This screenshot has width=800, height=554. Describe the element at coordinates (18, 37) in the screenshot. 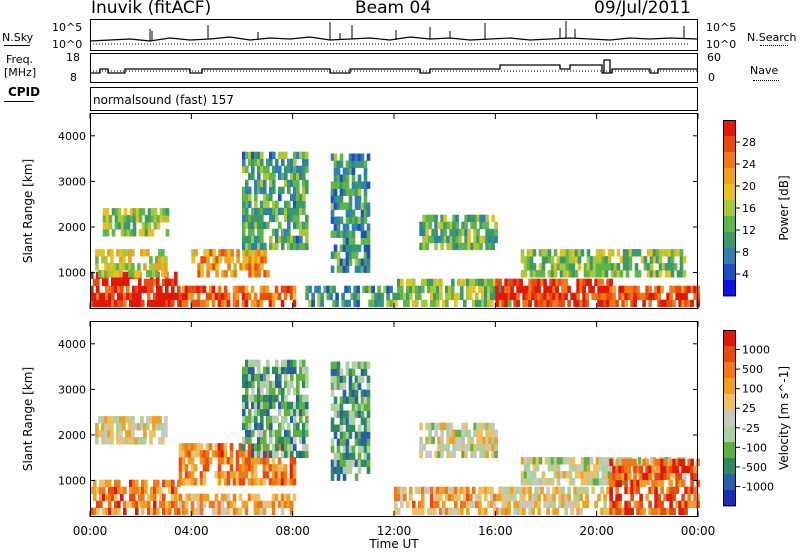

I see `nsky-label: N.Sky` at that location.